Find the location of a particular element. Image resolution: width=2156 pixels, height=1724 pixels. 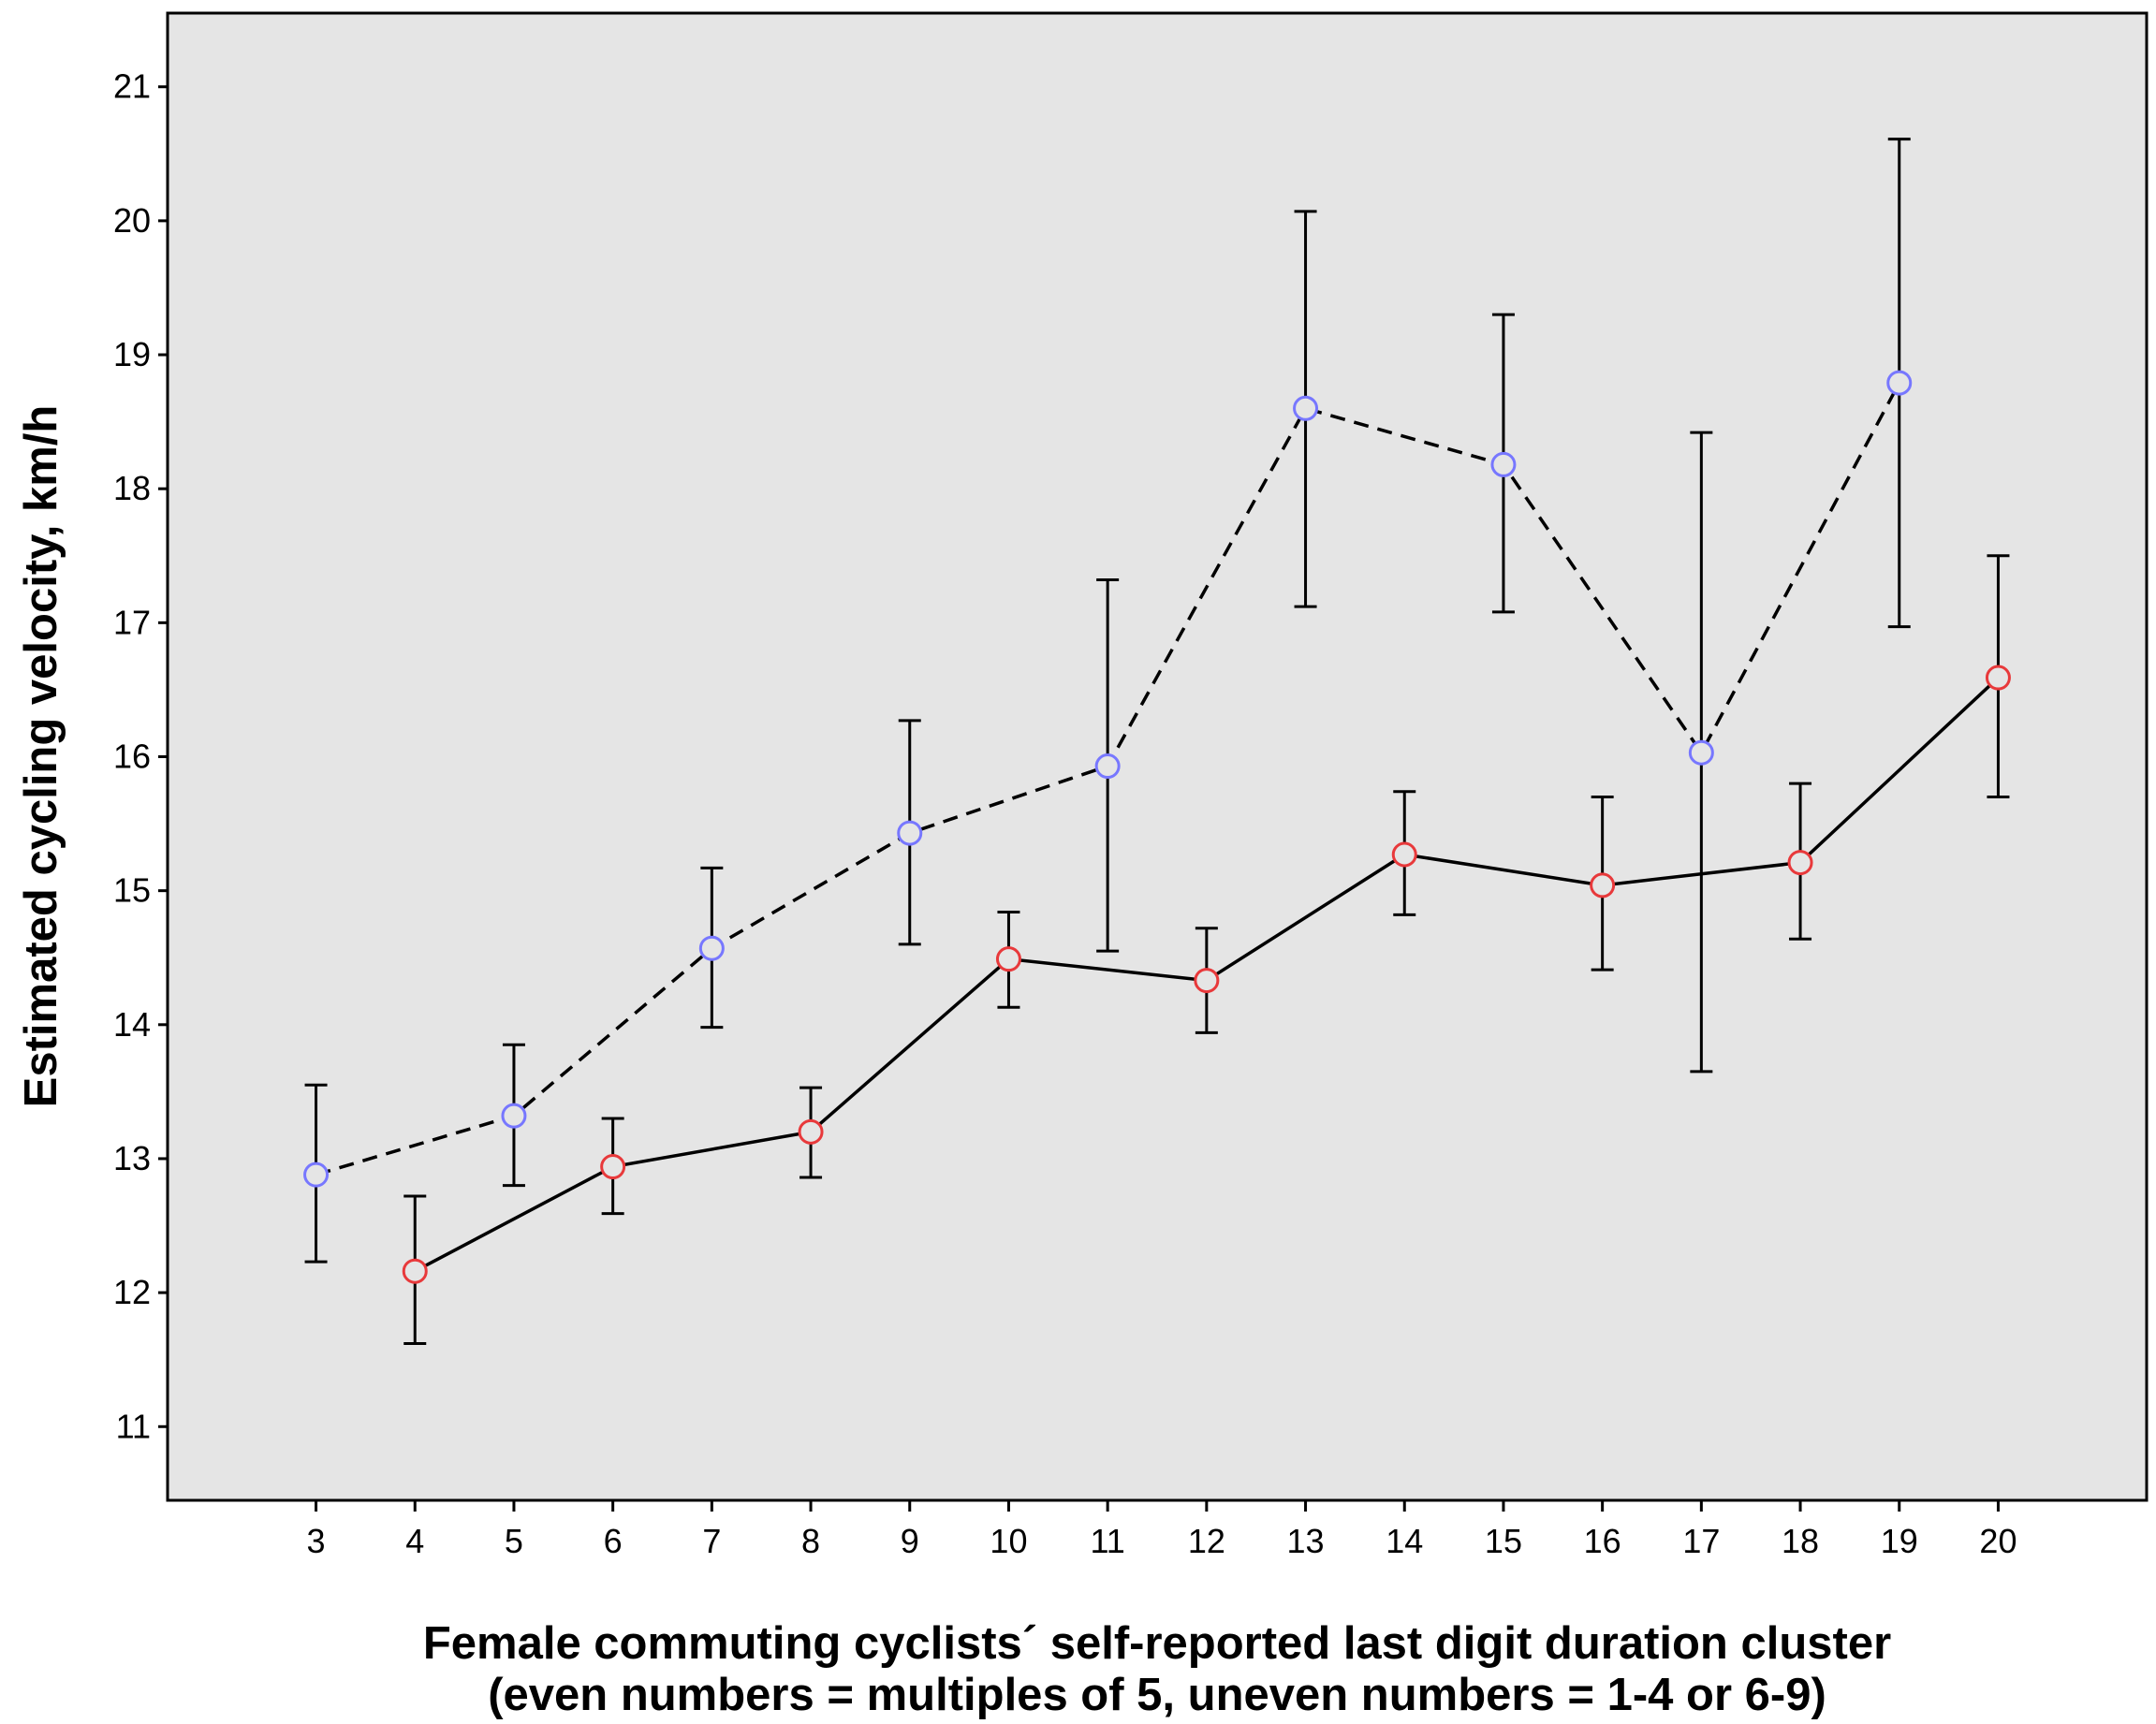

y-tick-label: 12 is located at coordinates (132, 1292).